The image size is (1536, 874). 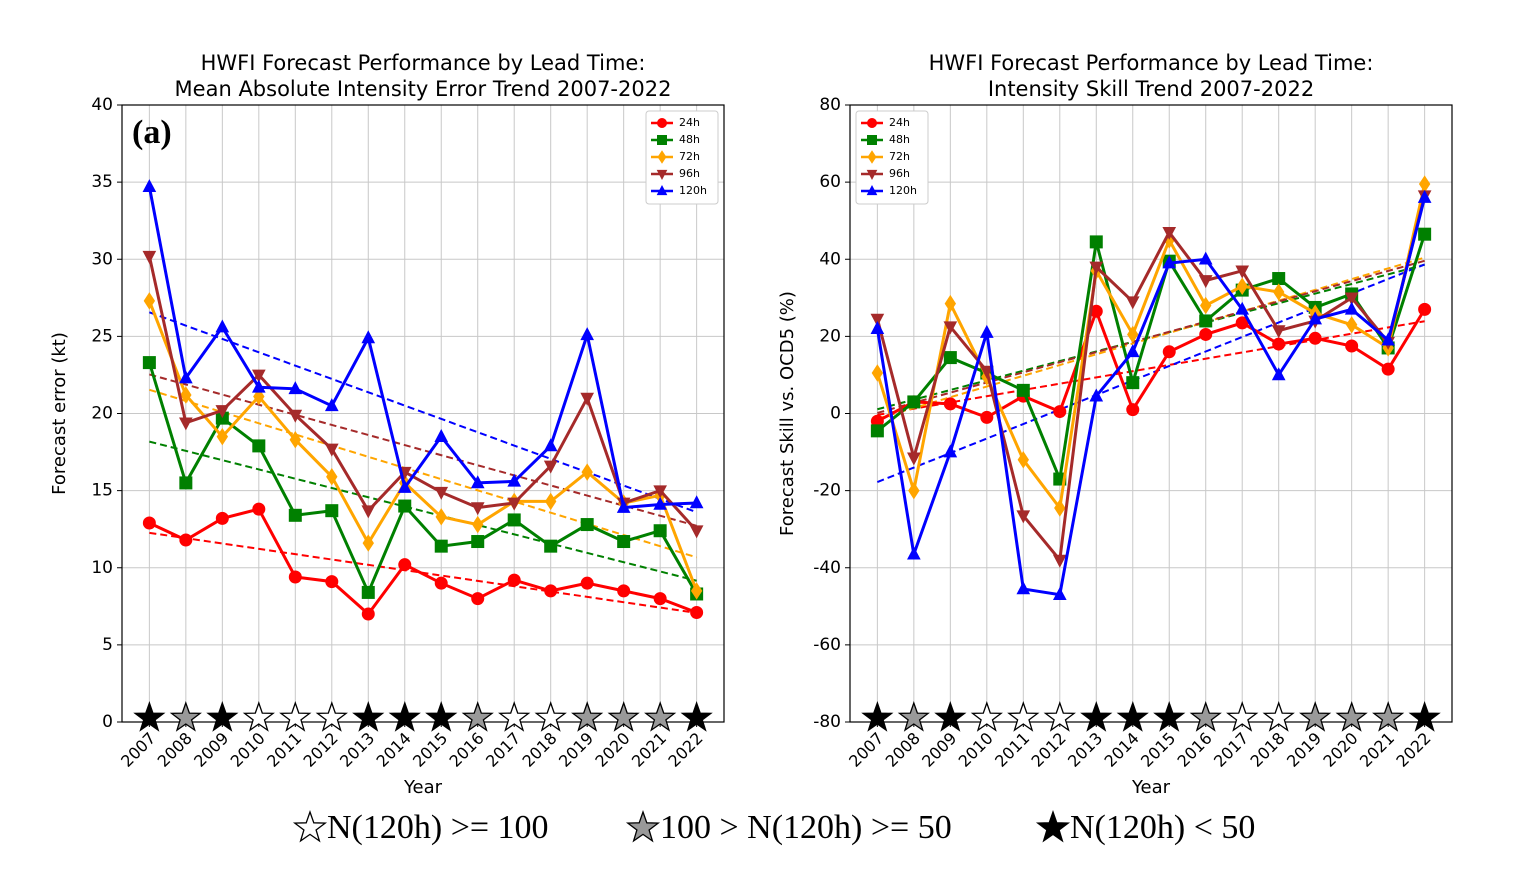 What do you see at coordinates (1151, 63) in the screenshot?
I see `chart-title: HWFI Forecast Performance by Lead Time:` at bounding box center [1151, 63].